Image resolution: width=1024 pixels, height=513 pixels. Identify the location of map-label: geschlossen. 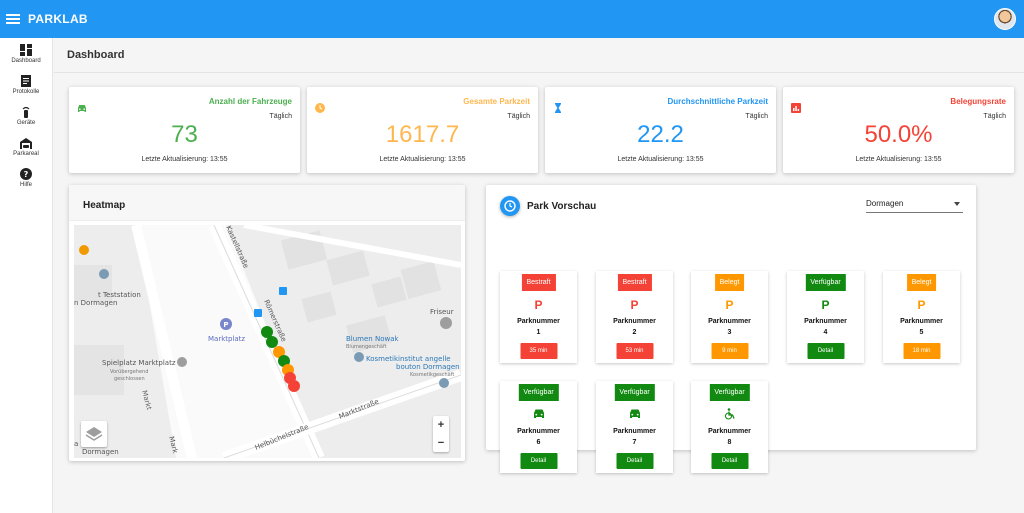
(129, 379).